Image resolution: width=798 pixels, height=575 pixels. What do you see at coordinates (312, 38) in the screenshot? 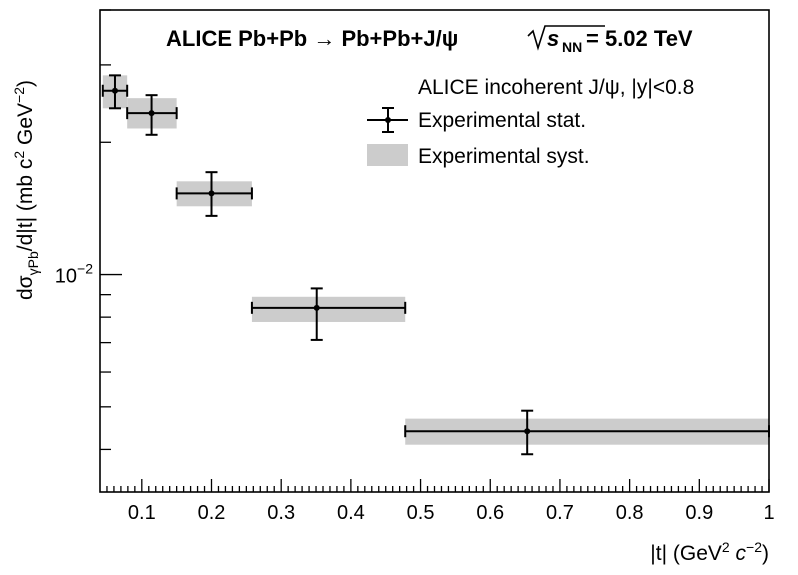
I see `chart-title: ALICE Pb+Pb → Pb+Pb+J/ψ` at bounding box center [312, 38].